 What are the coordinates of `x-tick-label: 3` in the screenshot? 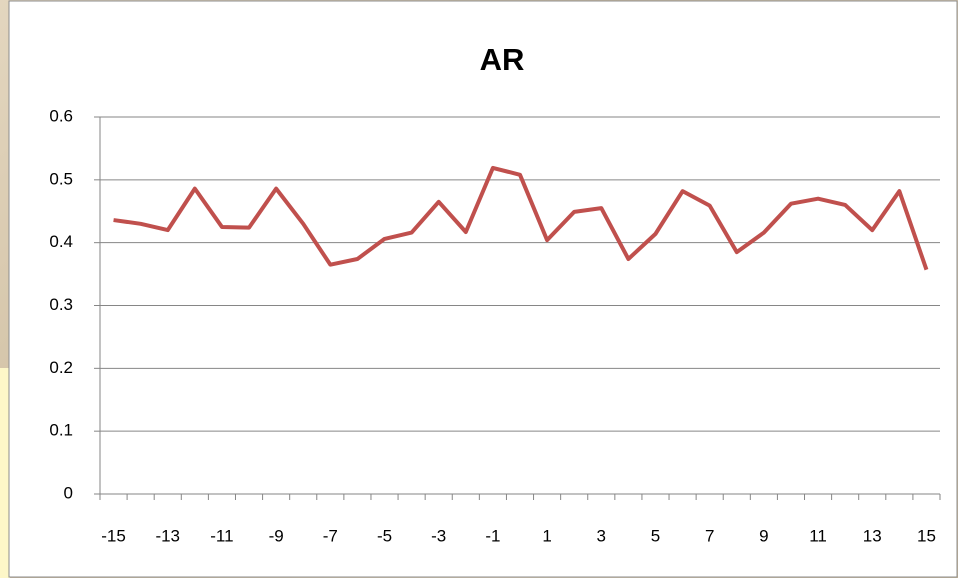 It's located at (601, 535).